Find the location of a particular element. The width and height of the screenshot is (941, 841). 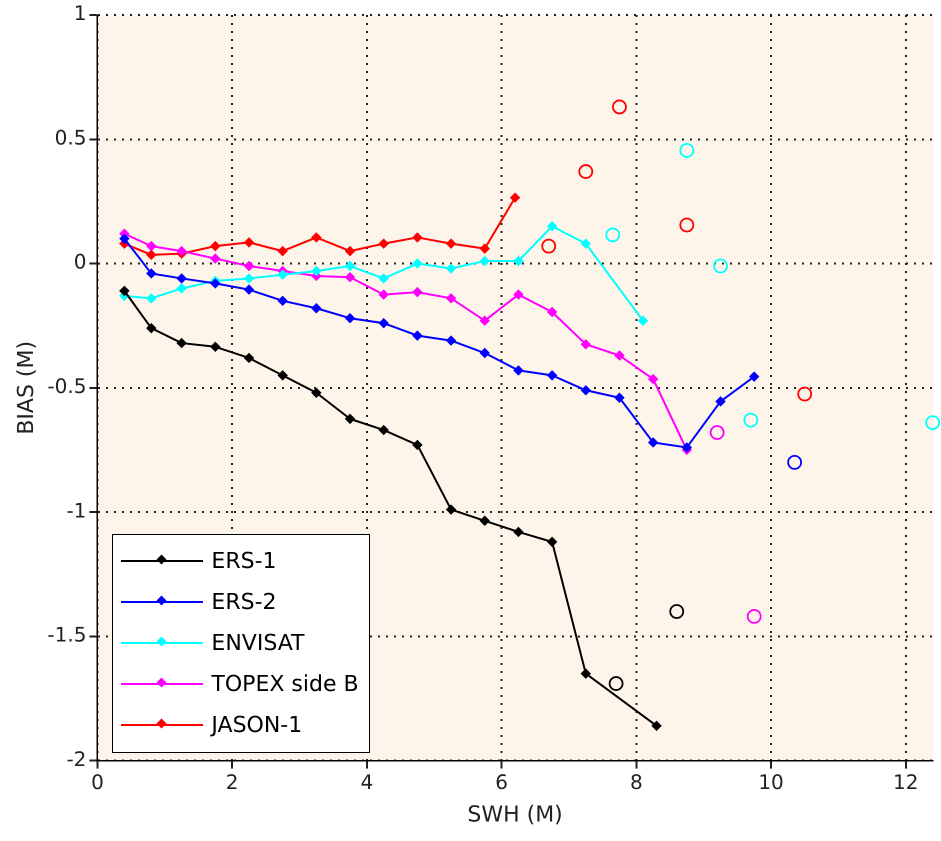

x-tick-label: 4 is located at coordinates (367, 782).